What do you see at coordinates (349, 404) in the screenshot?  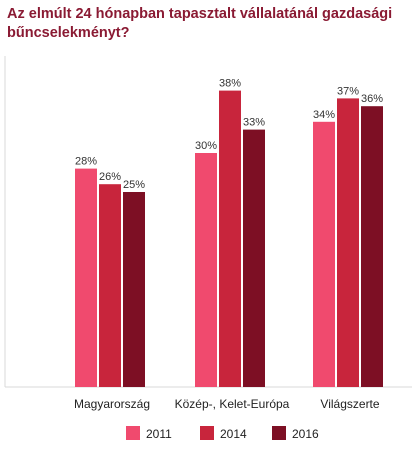 I see `category-label-3: Világszerte` at bounding box center [349, 404].